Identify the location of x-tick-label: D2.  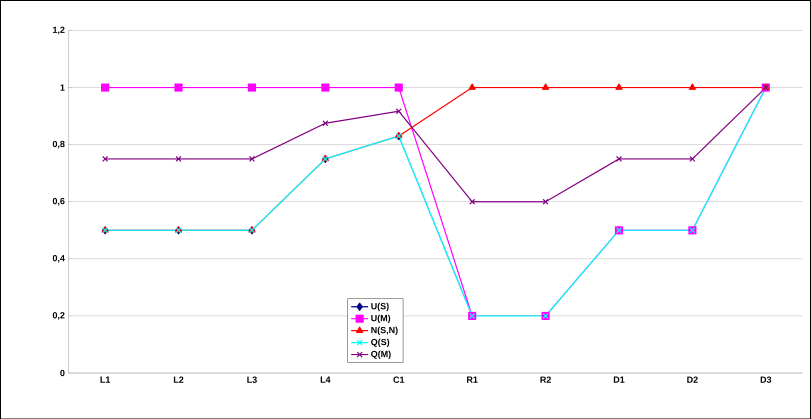
(692, 379).